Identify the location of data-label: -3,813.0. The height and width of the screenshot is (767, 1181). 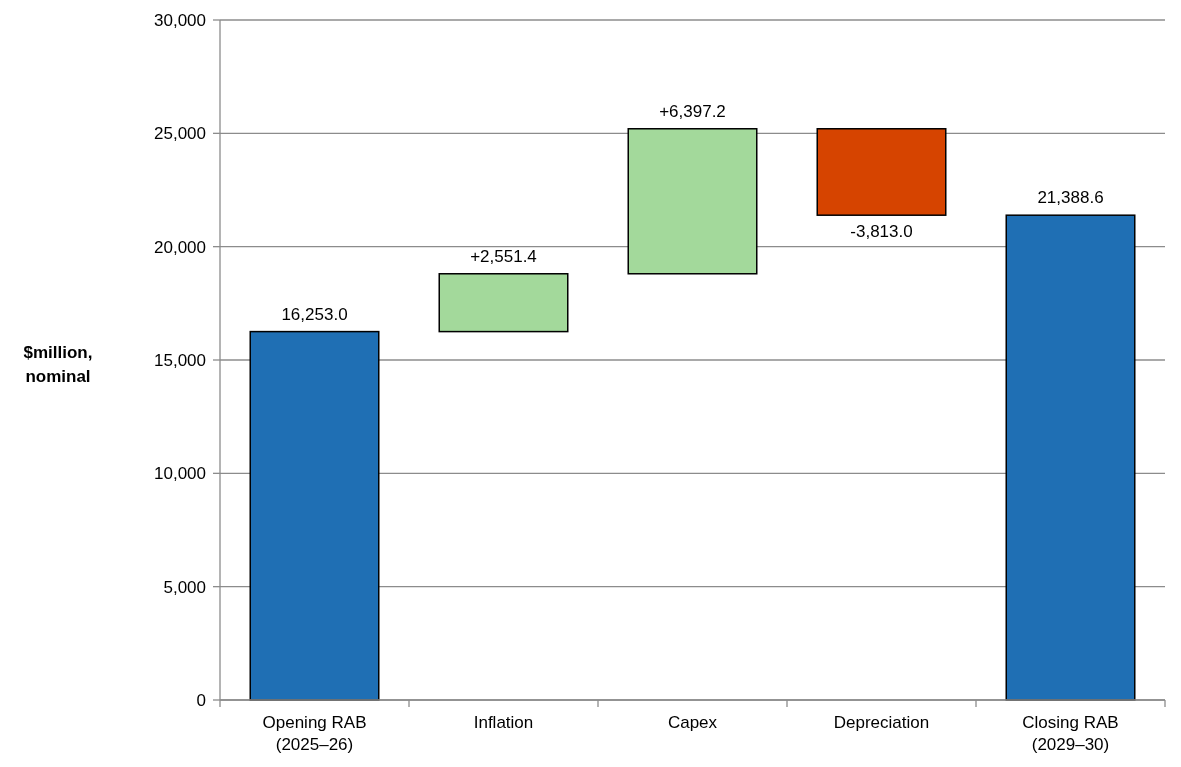
(881, 232).